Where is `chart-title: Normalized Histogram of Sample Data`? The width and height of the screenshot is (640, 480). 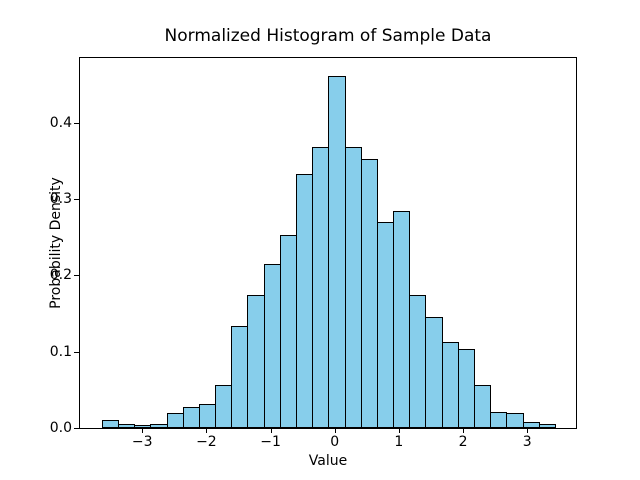
chart-title: Normalized Histogram of Sample Data is located at coordinates (328, 36).